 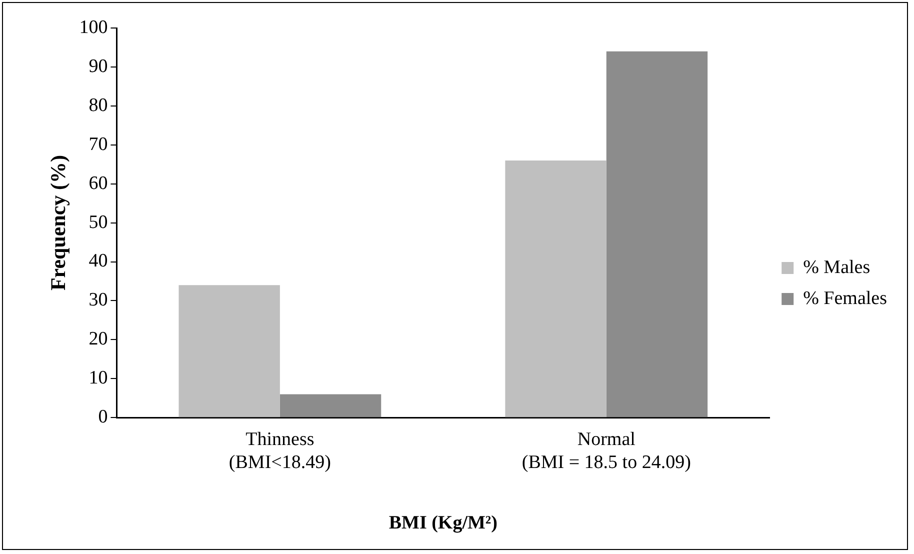 I want to click on y-tick-label: 80, so click(x=98, y=105).